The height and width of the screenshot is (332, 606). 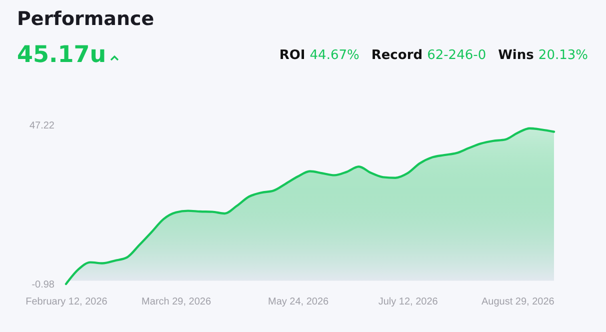 I want to click on y-tick-label: -0.98, so click(x=43, y=285).